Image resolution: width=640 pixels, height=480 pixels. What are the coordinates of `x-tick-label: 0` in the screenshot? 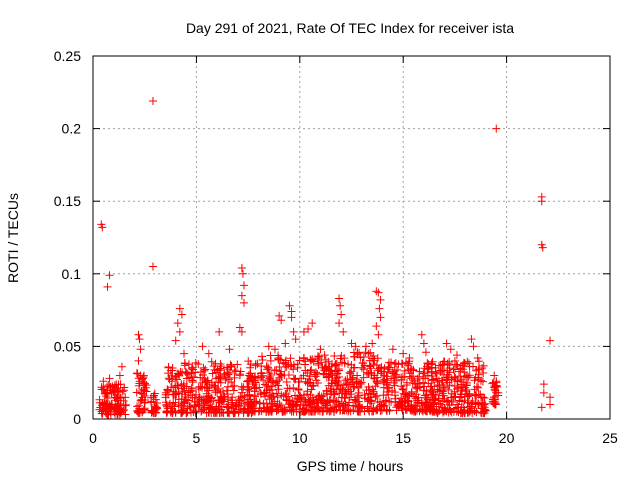 It's located at (93, 438).